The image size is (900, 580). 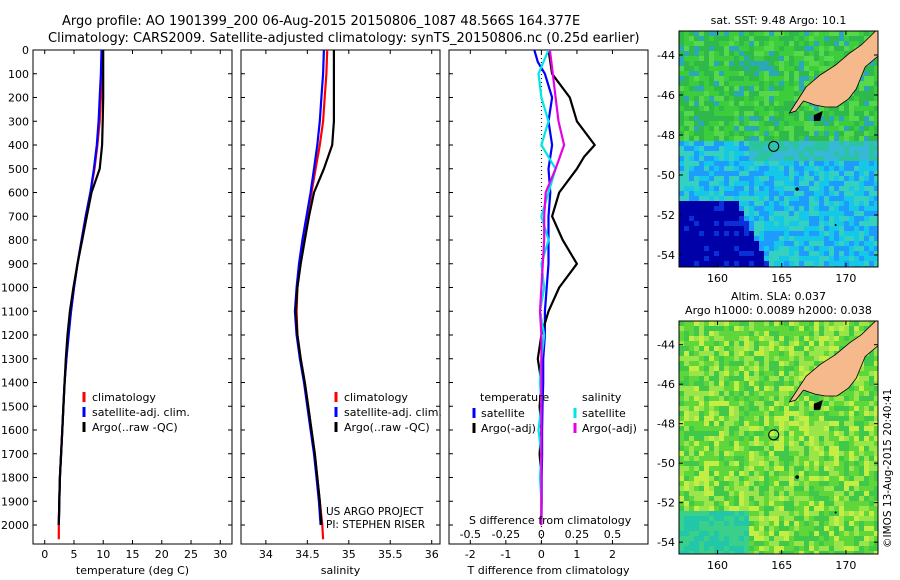 What do you see at coordinates (470, 534) in the screenshot?
I see `s-tick-label: -0.5` at bounding box center [470, 534].